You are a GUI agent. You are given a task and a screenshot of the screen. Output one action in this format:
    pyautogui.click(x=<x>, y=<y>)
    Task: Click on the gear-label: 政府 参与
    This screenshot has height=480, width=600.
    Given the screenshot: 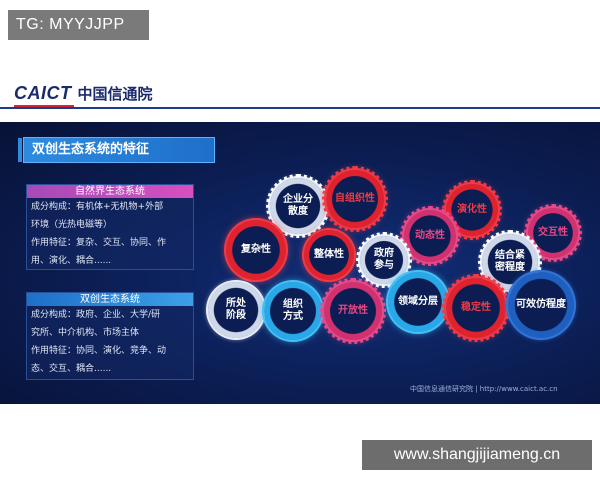 What is the action you would take?
    pyautogui.click(x=384, y=259)
    